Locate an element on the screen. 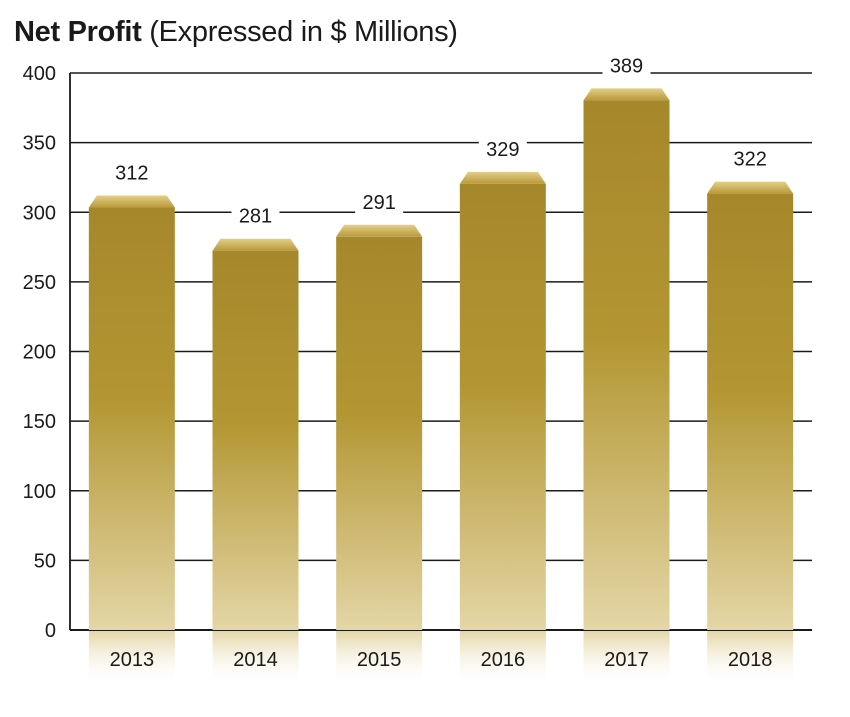 Image resolution: width=850 pixels, height=717 pixels. axis-layer: 0 50 100 150 200 250 300 350 400 is located at coordinates (47, 352).